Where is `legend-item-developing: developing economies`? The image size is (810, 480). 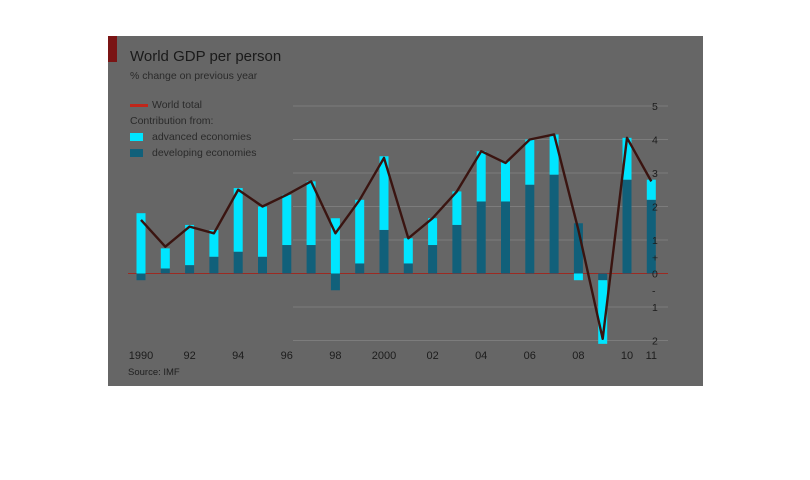
legend-item-developing: developing economies is located at coordinates (193, 153).